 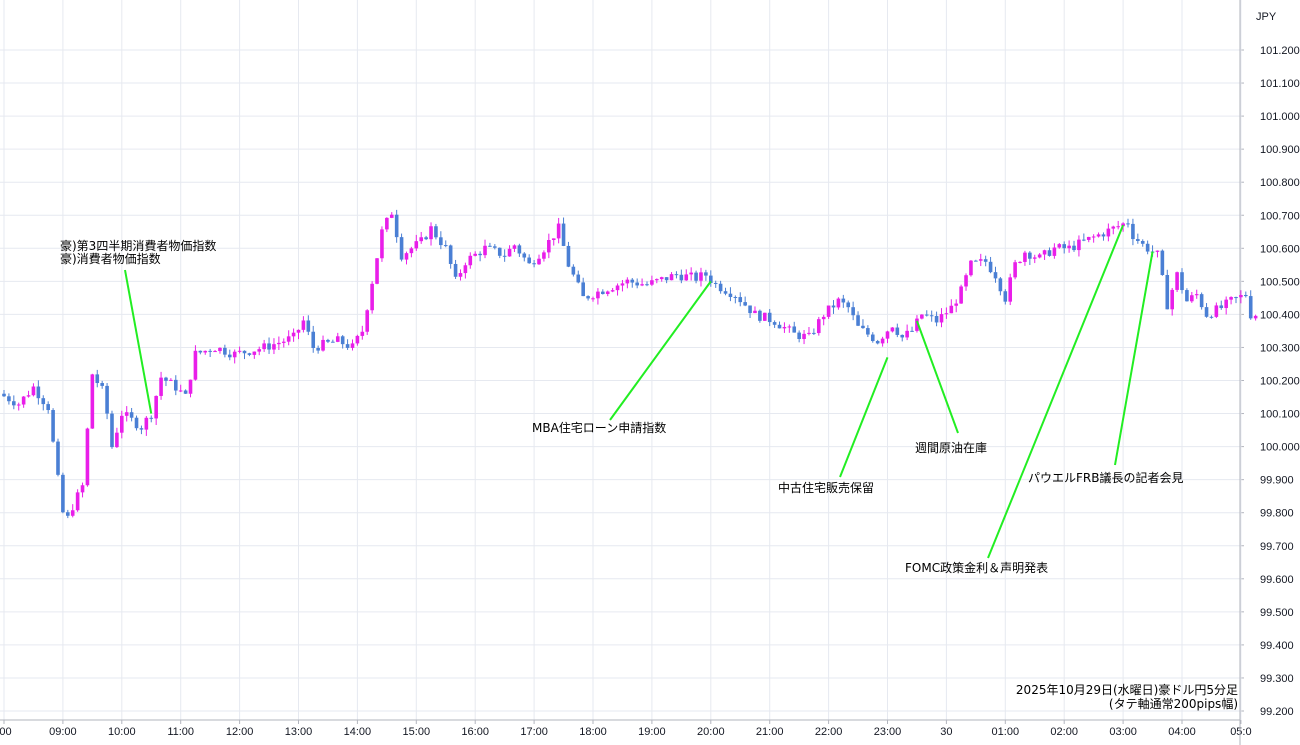 I want to click on y-tick-label: 99.200, so click(x=1277, y=712).